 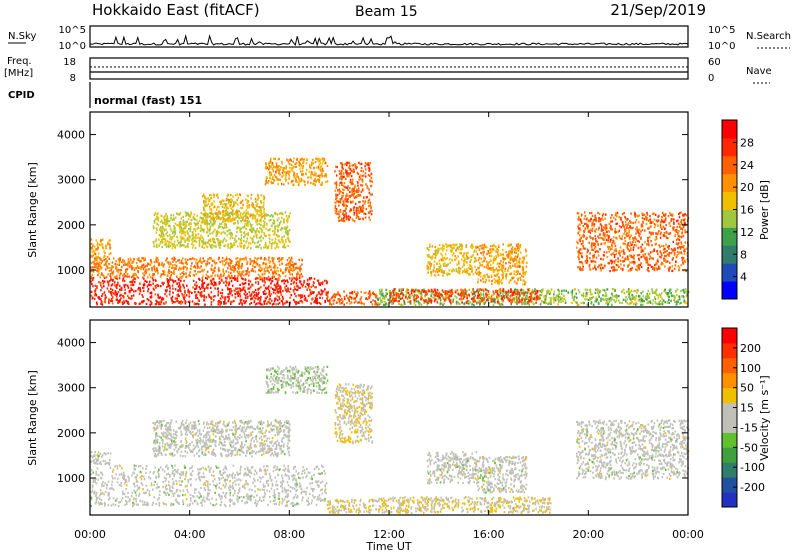 I want to click on nsearch-tick-top: 10^5, so click(x=721, y=30).